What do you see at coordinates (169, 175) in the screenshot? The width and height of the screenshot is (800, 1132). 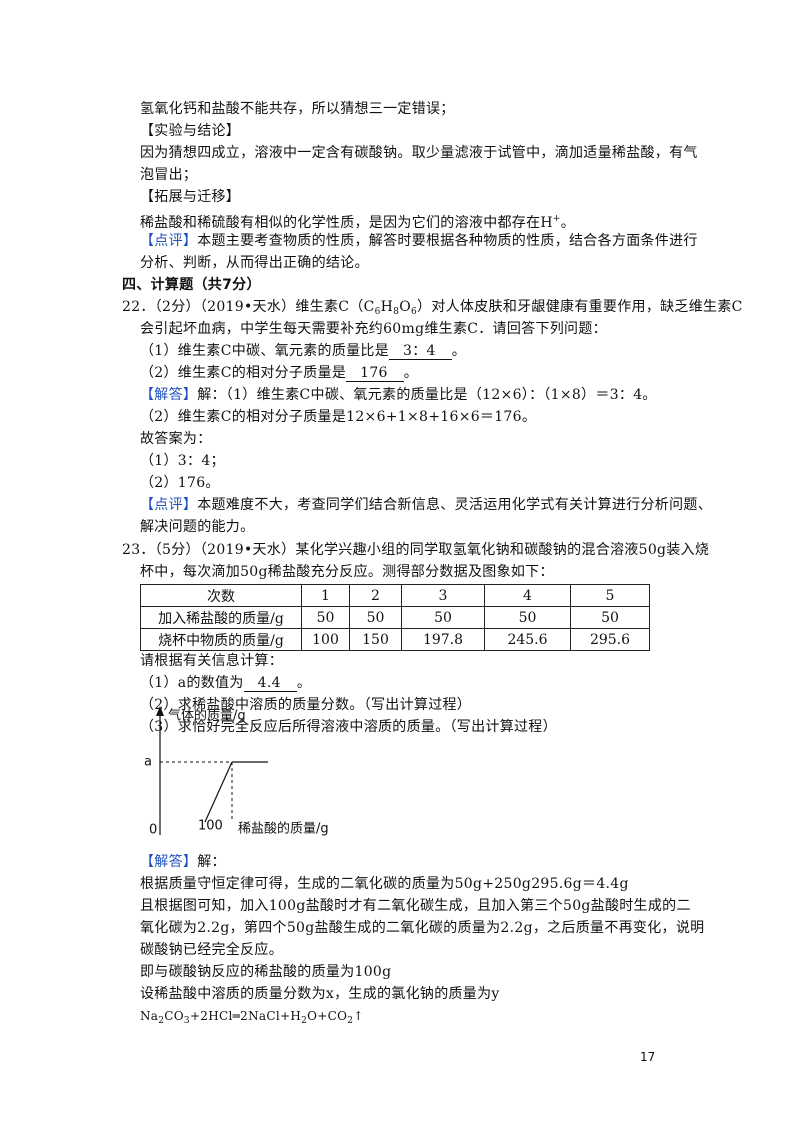 I see `text-line: 泡冒出；` at bounding box center [169, 175].